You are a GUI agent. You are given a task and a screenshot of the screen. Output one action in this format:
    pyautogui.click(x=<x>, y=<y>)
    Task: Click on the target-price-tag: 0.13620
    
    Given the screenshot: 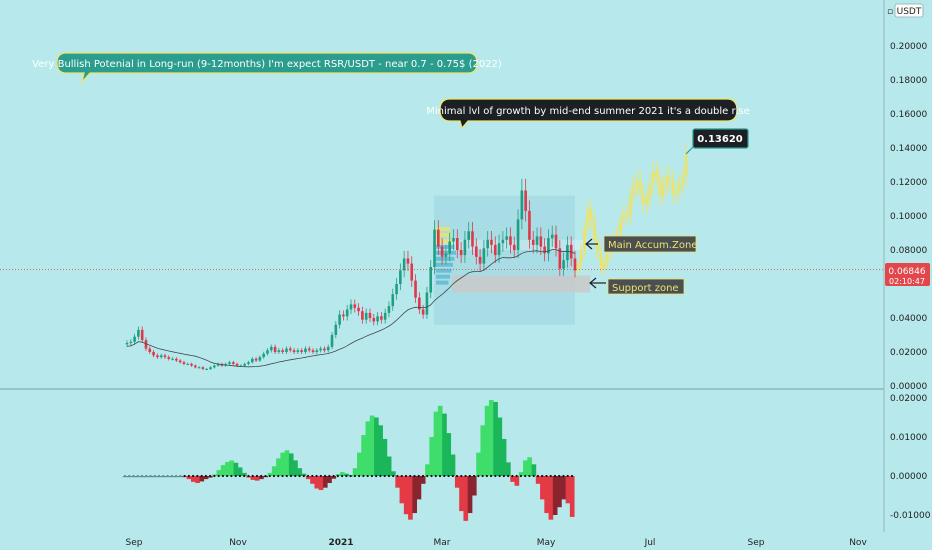 What is the action you would take?
    pyautogui.click(x=717, y=141)
    